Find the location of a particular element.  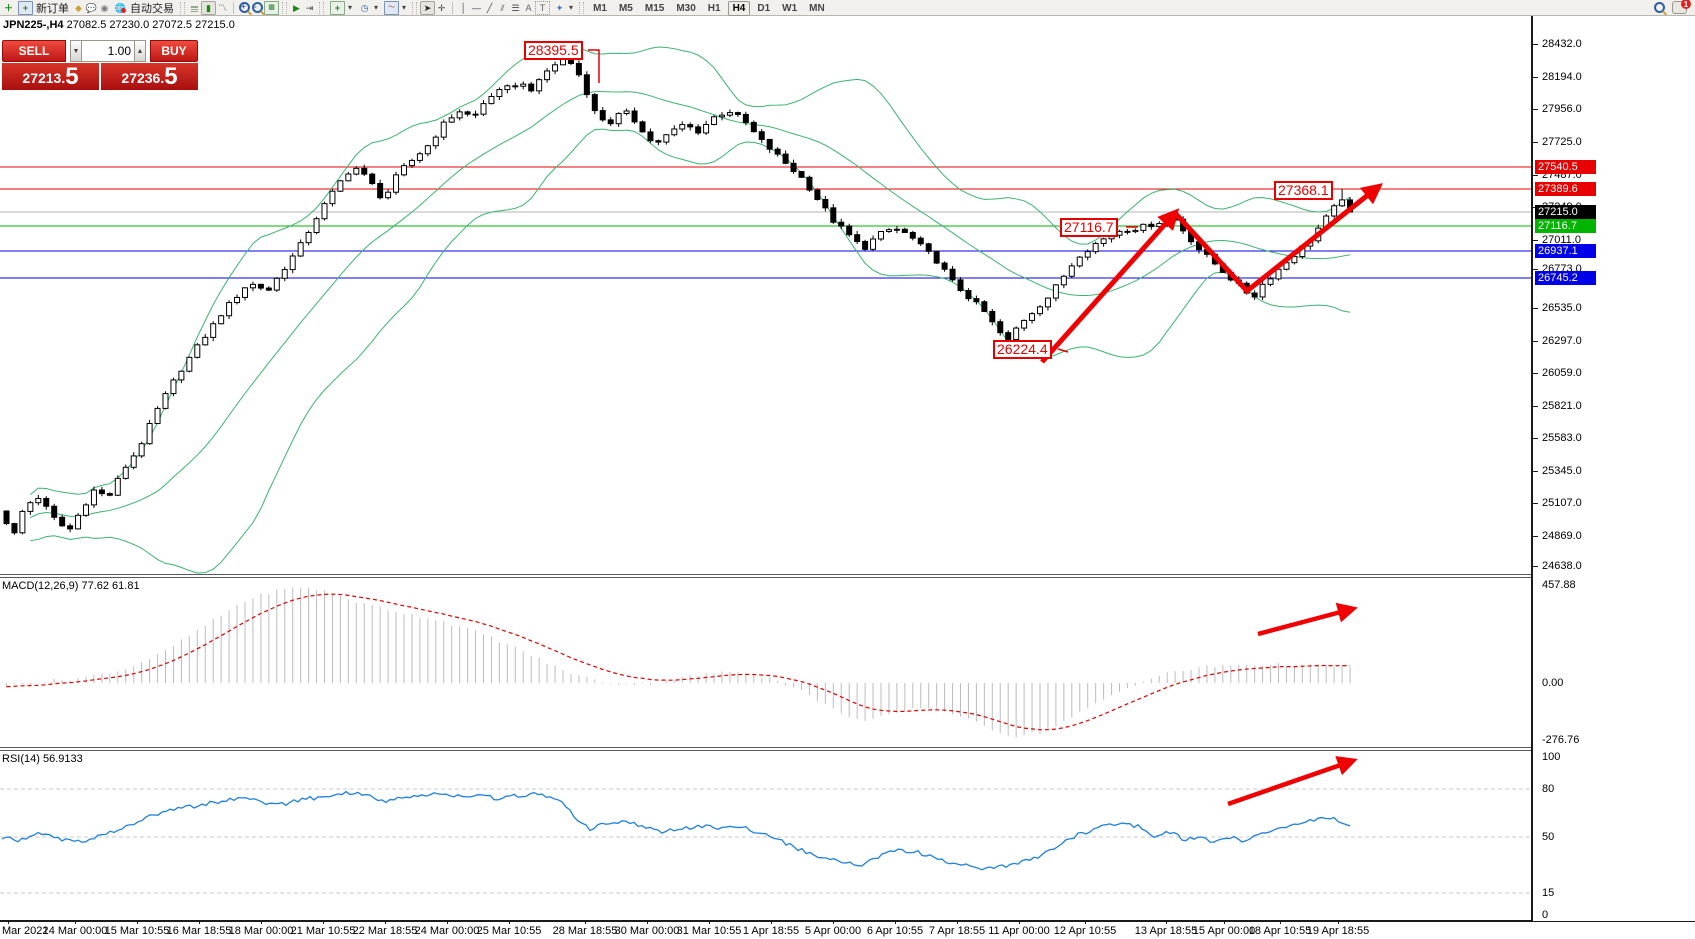

volume-decrease-button: ▼ is located at coordinates (76, 51).